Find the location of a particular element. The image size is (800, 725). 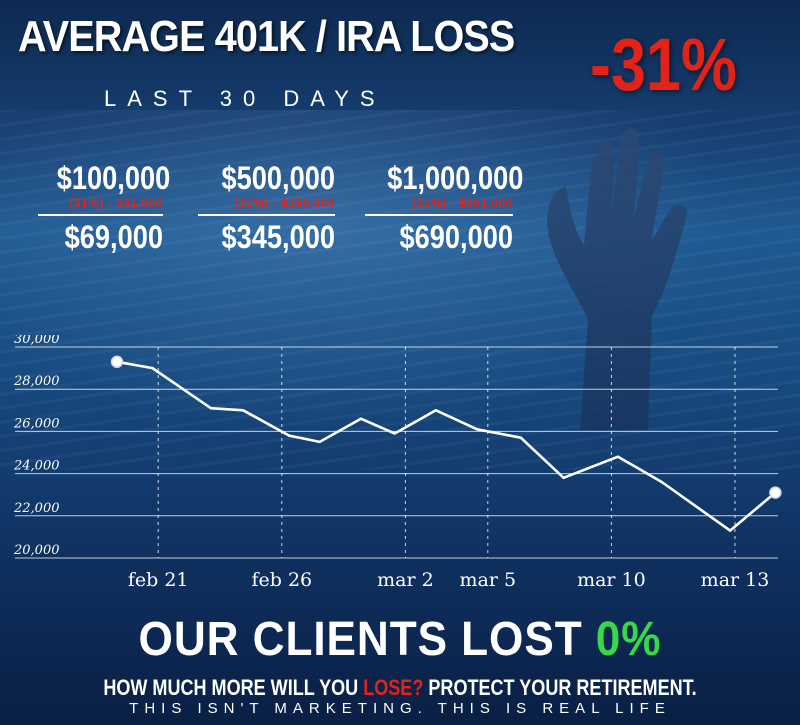

example-after-amount: $690,000 is located at coordinates (456, 237).